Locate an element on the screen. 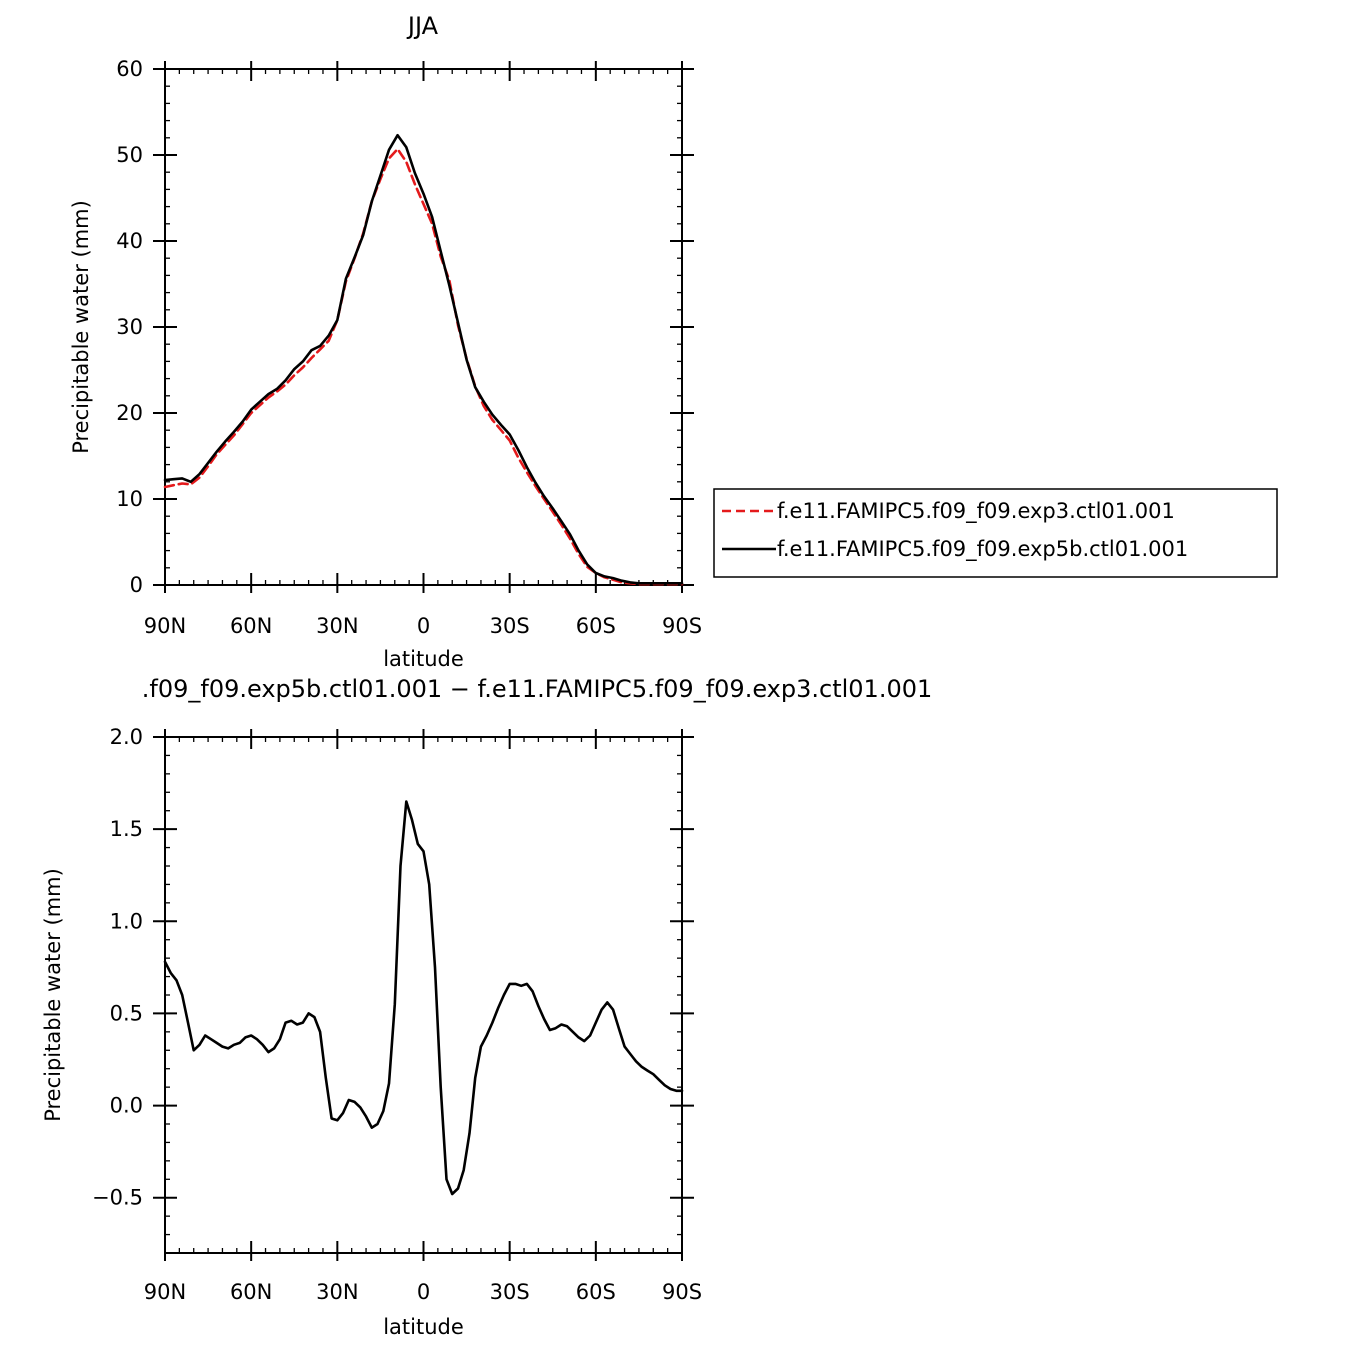  y-tick-label: 0.5 is located at coordinates (126, 1013).